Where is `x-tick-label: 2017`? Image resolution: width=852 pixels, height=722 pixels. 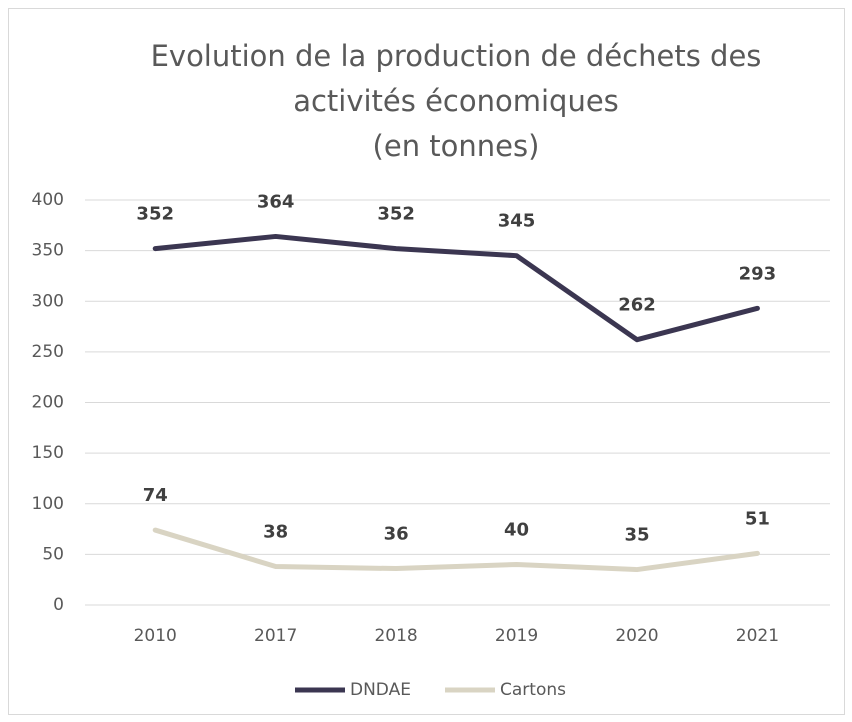 x-tick-label: 2017 is located at coordinates (275, 636).